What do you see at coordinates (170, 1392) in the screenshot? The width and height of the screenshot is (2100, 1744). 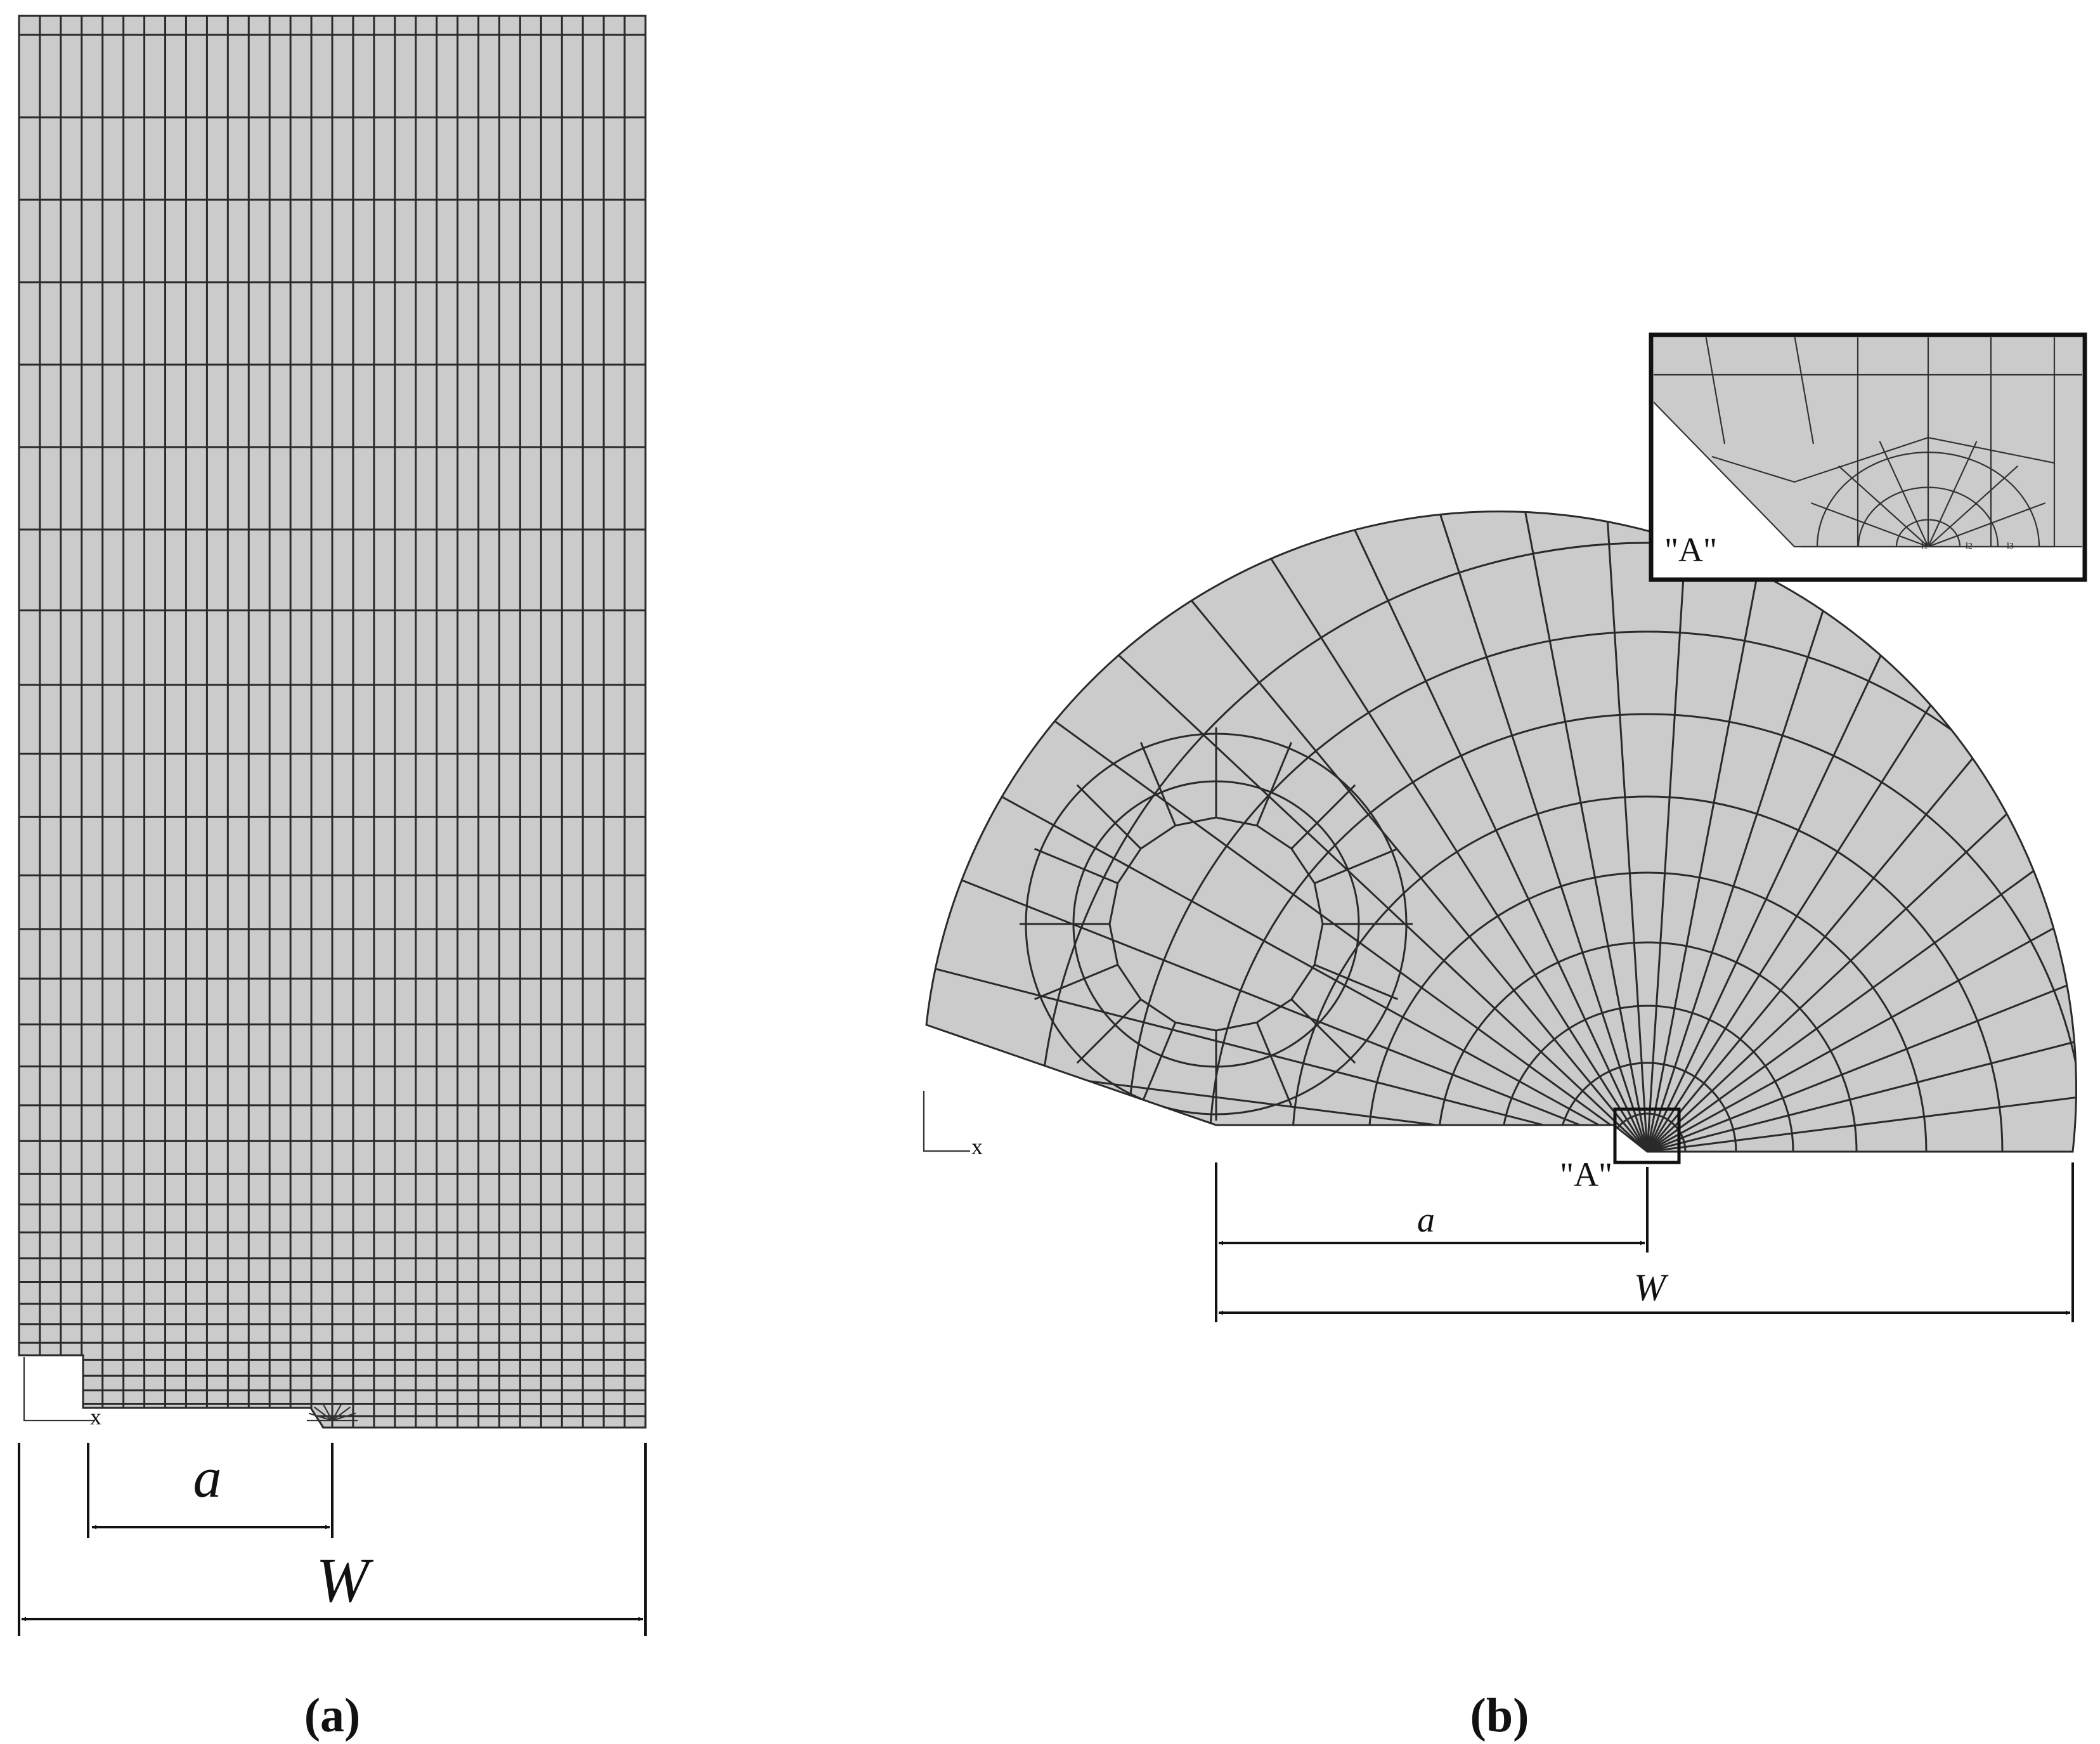 I see `notch` at bounding box center [170, 1392].